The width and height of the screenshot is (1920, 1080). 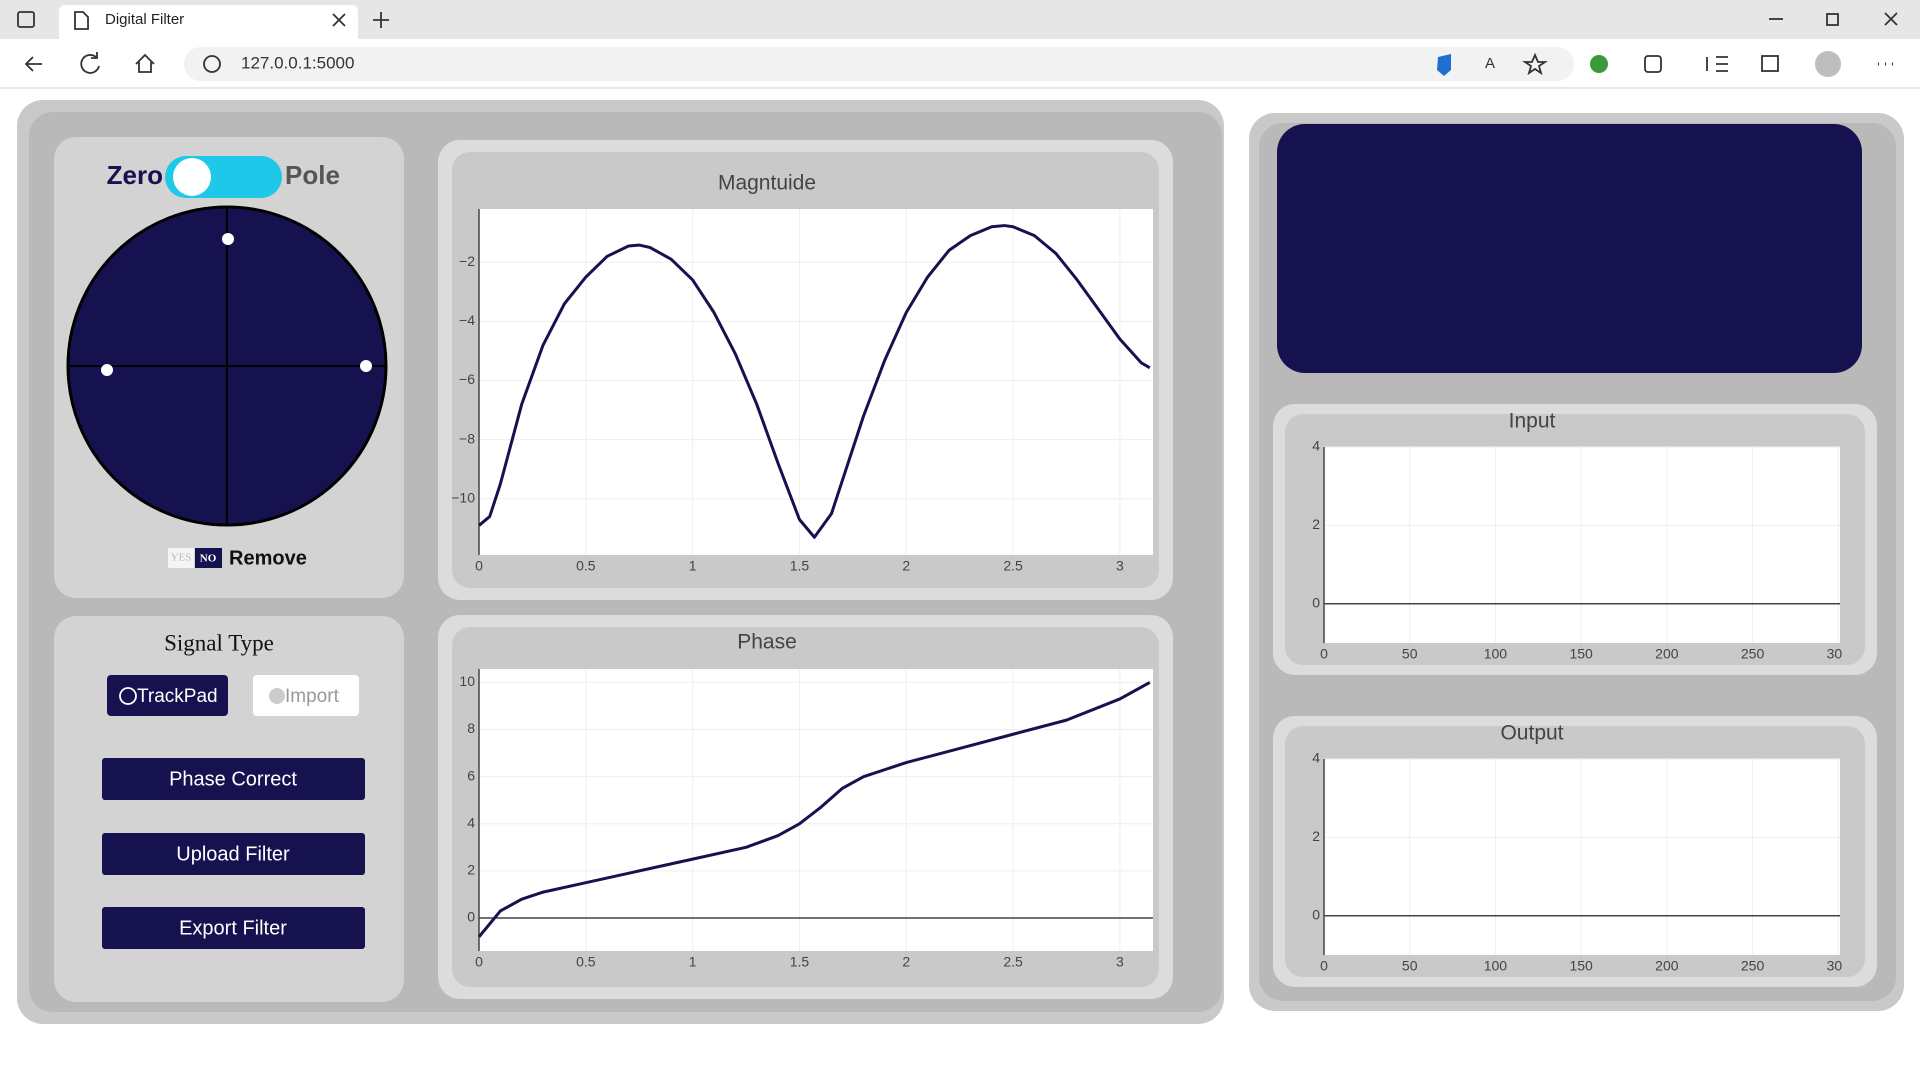 I want to click on collections-icon, so click(x=1770, y=63).